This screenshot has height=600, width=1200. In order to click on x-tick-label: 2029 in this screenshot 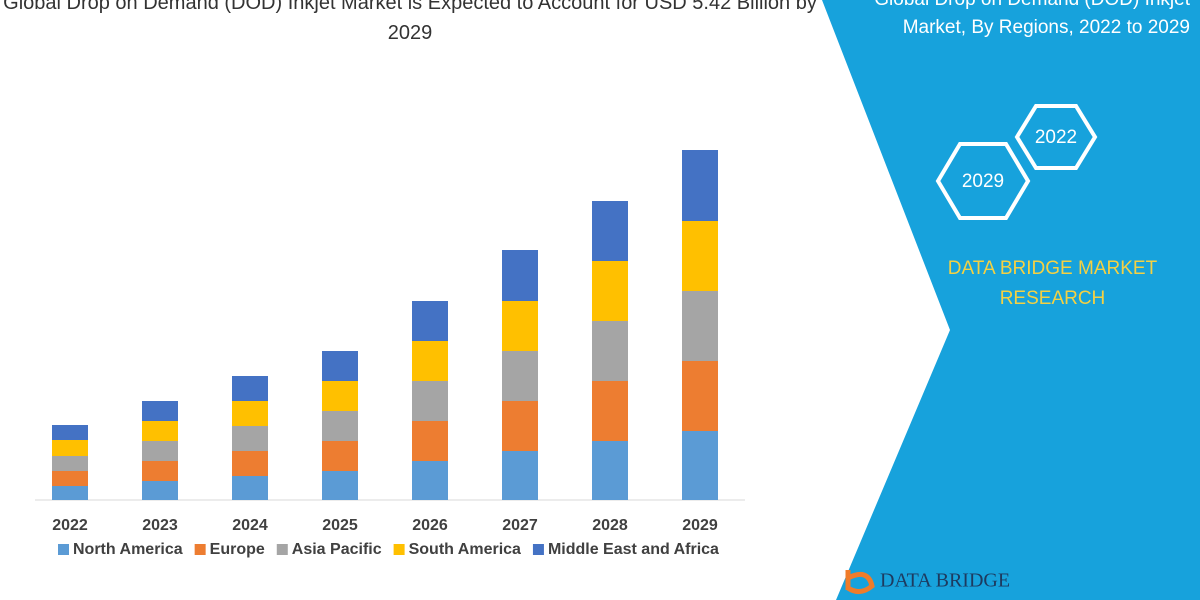, I will do `click(700, 525)`.